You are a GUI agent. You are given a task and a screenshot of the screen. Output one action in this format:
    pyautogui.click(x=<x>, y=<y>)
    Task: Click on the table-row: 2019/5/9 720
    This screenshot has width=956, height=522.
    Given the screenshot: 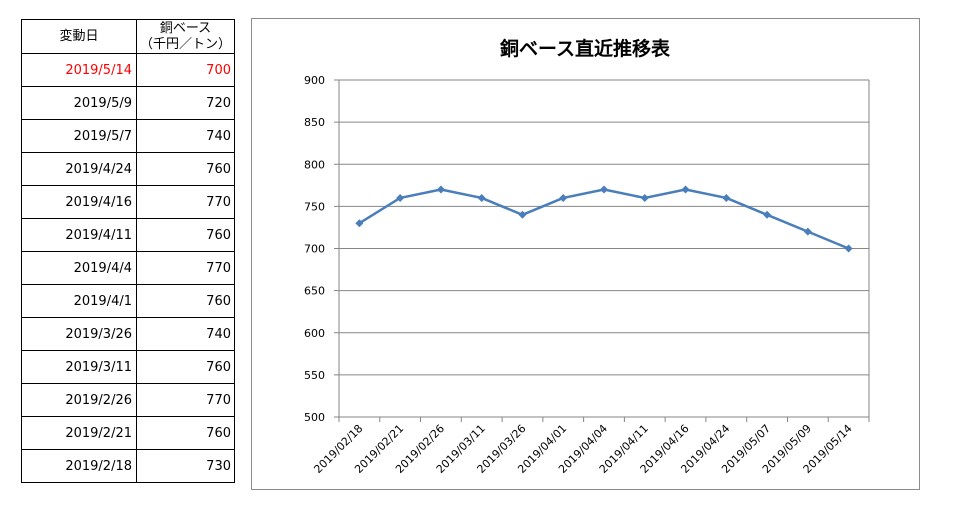 What is the action you would take?
    pyautogui.click(x=128, y=103)
    